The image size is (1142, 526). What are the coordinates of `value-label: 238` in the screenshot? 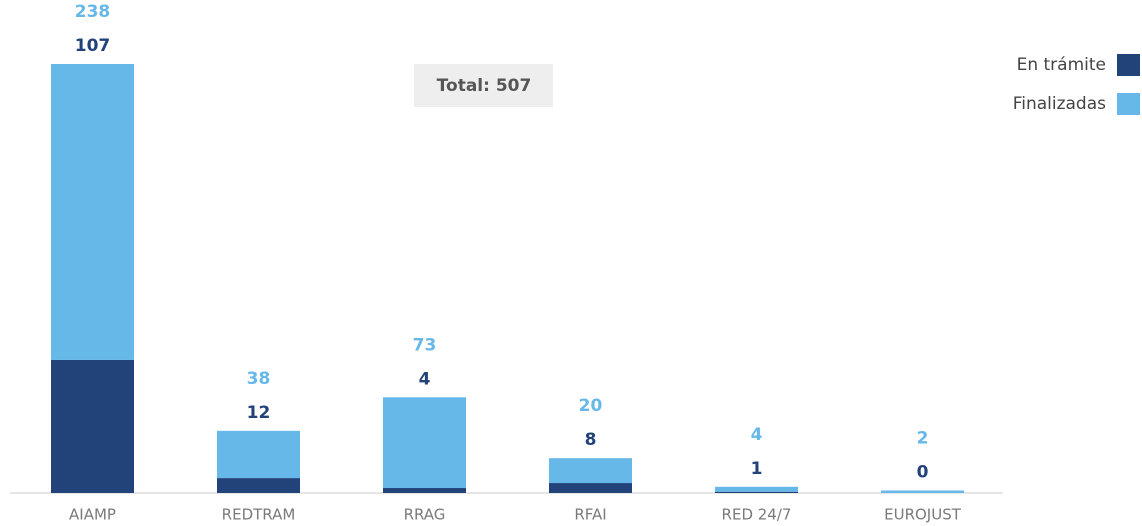 It's located at (93, 12).